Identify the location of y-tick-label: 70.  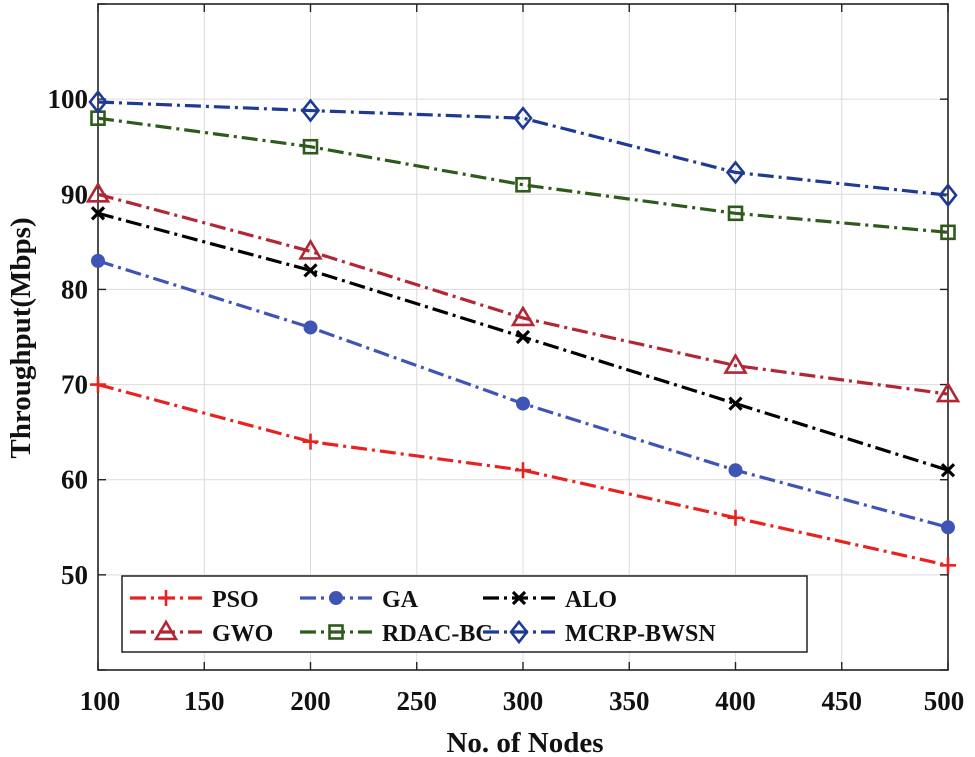
(74, 385).